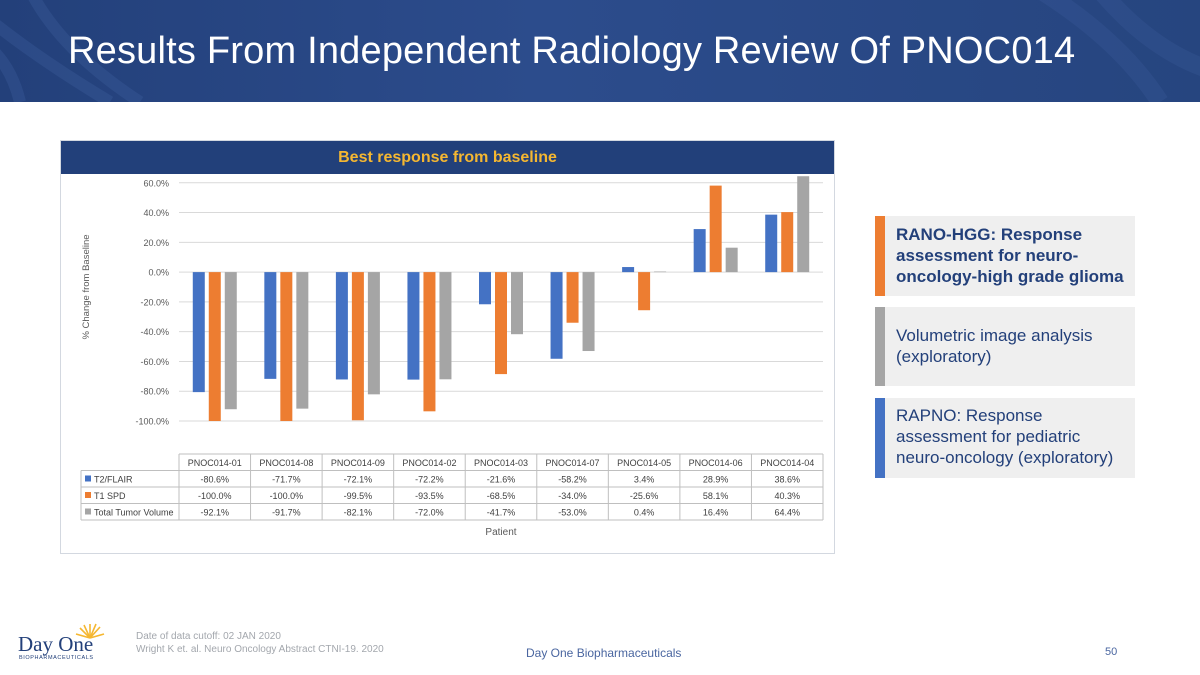 The width and height of the screenshot is (1200, 675). Describe the element at coordinates (716, 513) in the screenshot. I see `data-label: 16.4%` at that location.